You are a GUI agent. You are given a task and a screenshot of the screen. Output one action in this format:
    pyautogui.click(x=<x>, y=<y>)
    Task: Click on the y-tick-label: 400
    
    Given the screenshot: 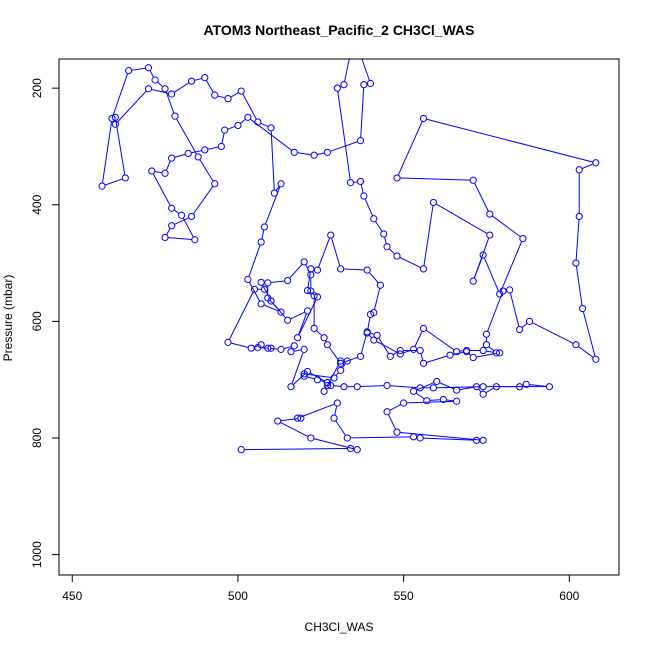 What is the action you would take?
    pyautogui.click(x=37, y=204)
    